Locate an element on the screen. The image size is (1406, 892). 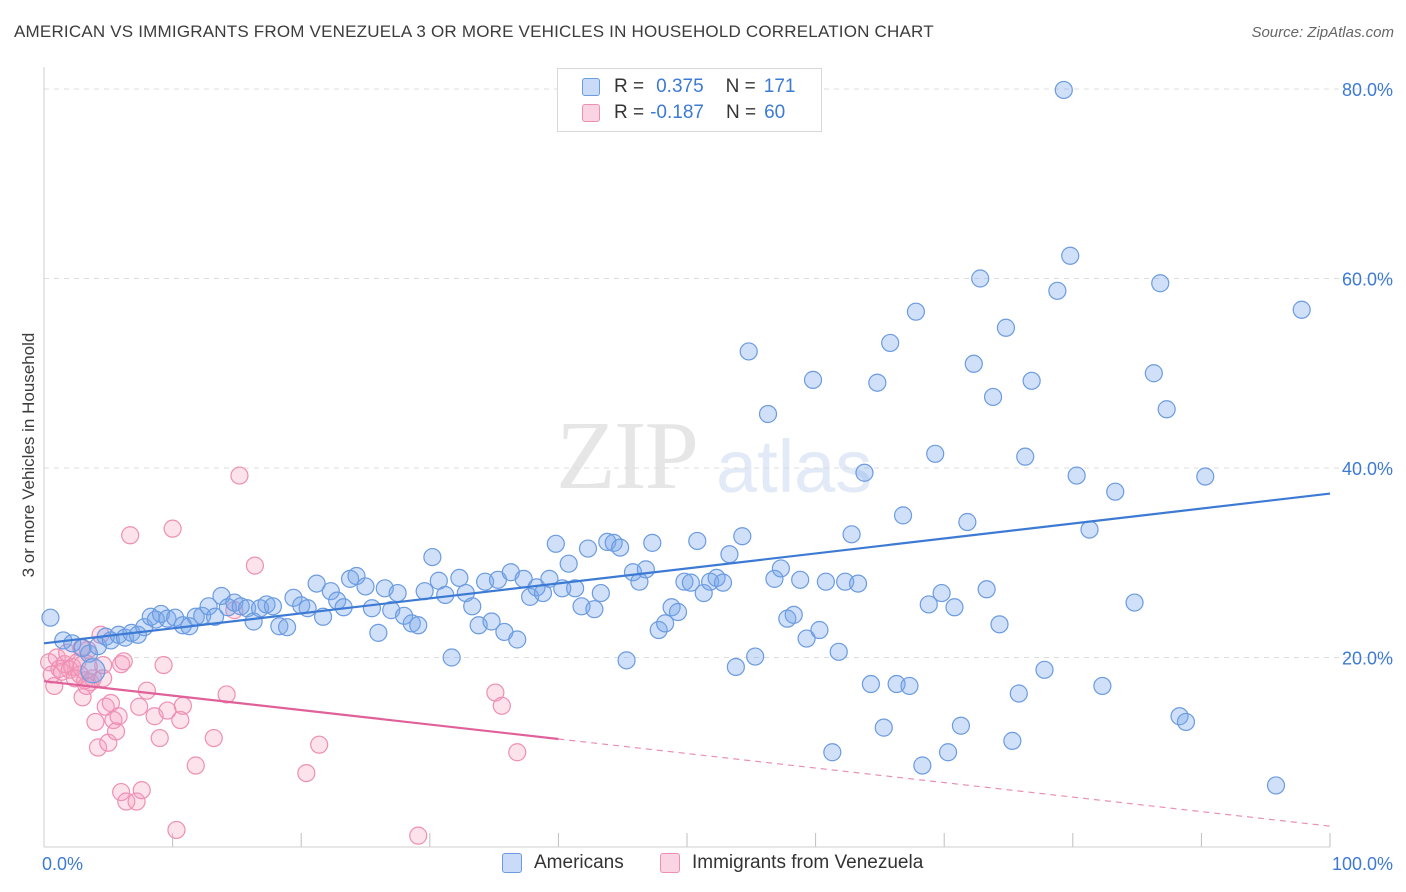
y-tick-label: 20.0% is located at coordinates (1367, 659).